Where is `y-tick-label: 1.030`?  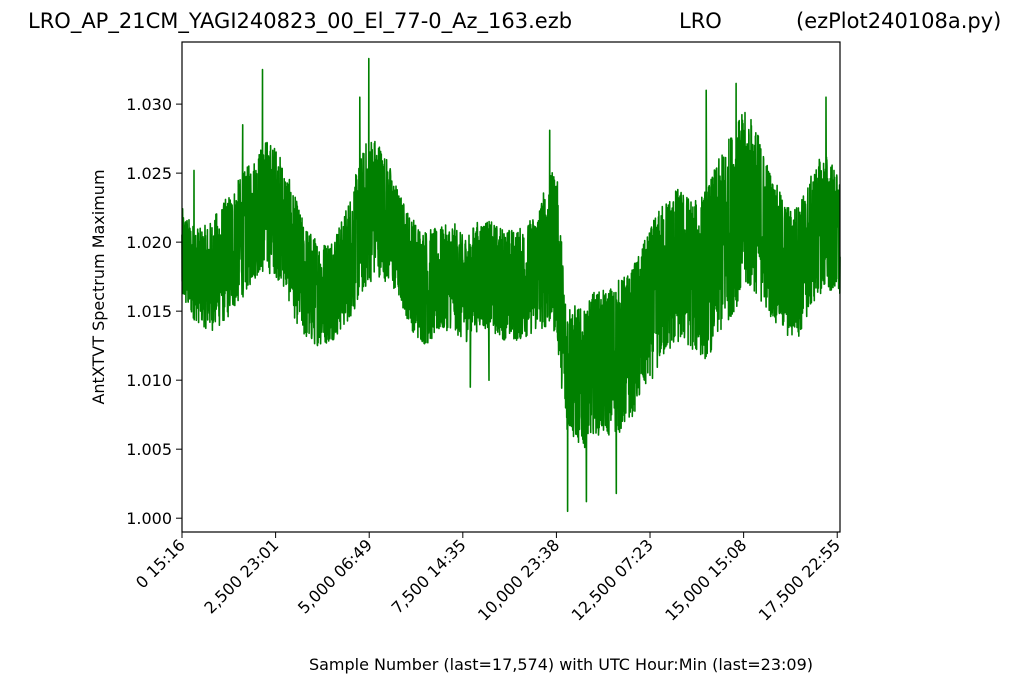 y-tick-label: 1.030 is located at coordinates (149, 104).